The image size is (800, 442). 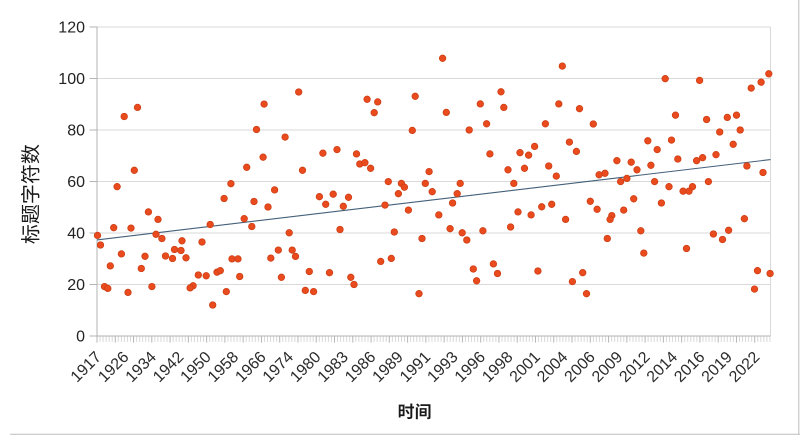 What do you see at coordinates (80, 337) in the screenshot?
I see `svg-text: 0` at bounding box center [80, 337].